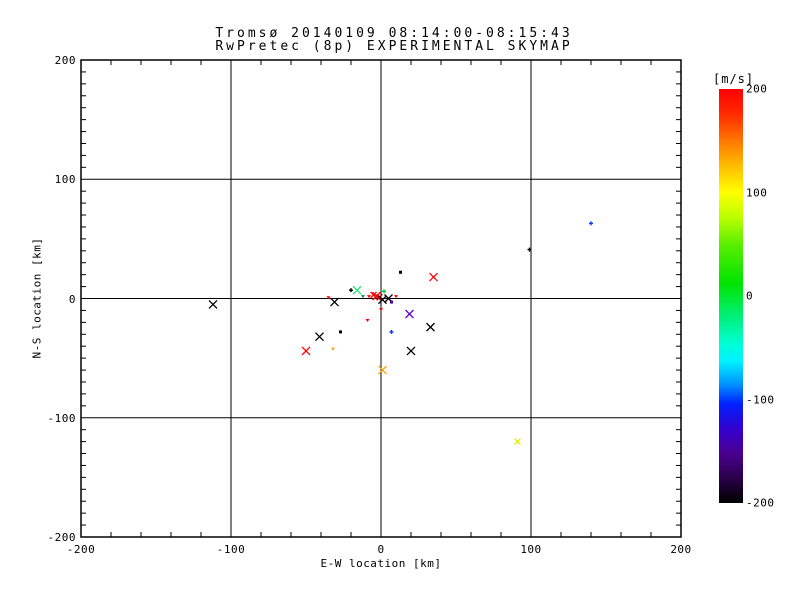 This screenshot has height=600, width=800. I want to click on x-axis-label: E-W location [km], so click(381, 563).